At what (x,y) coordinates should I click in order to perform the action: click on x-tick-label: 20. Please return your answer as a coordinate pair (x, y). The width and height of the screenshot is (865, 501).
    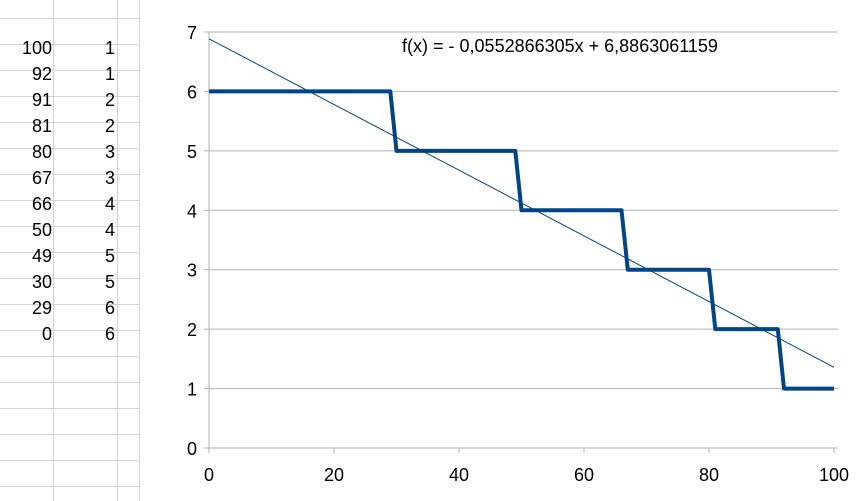
    Looking at the image, I should click on (334, 475).